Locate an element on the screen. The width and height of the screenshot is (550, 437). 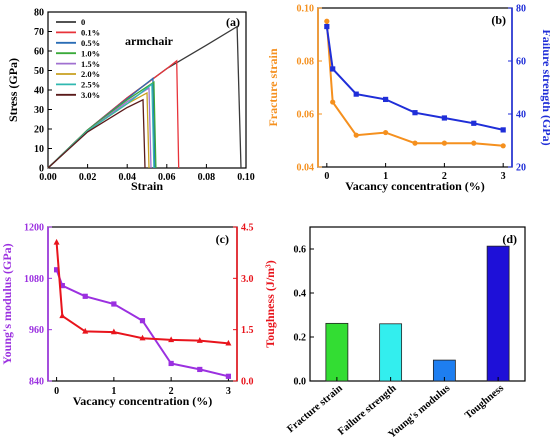
panel-d-frame is located at coordinates (417, 304).